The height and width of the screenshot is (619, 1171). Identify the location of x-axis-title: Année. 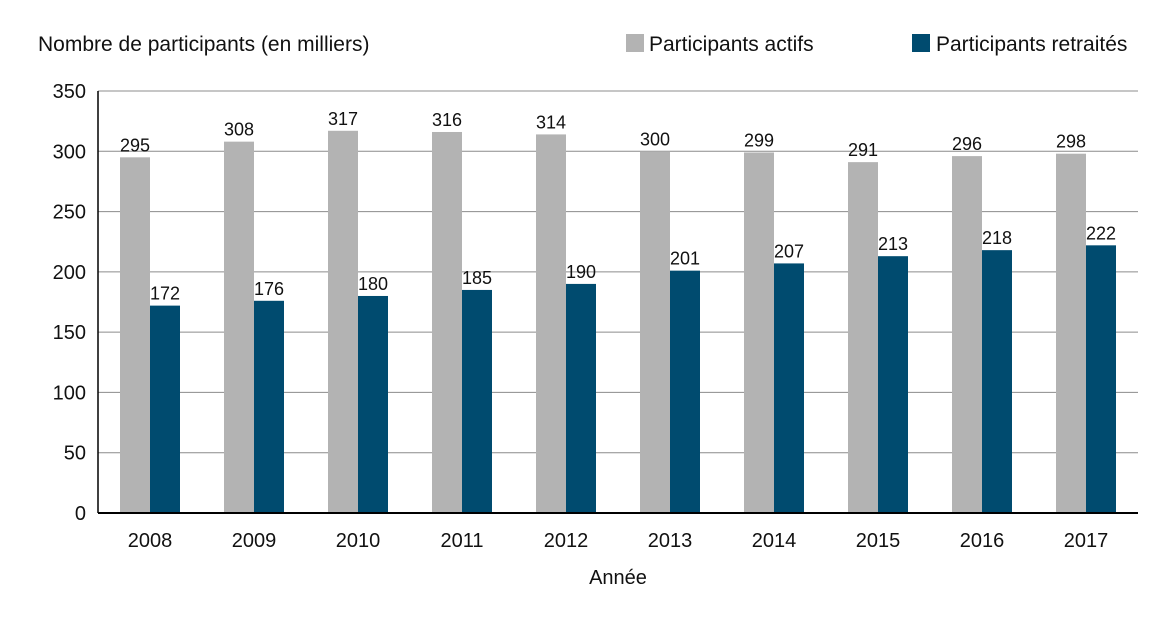
(618, 578).